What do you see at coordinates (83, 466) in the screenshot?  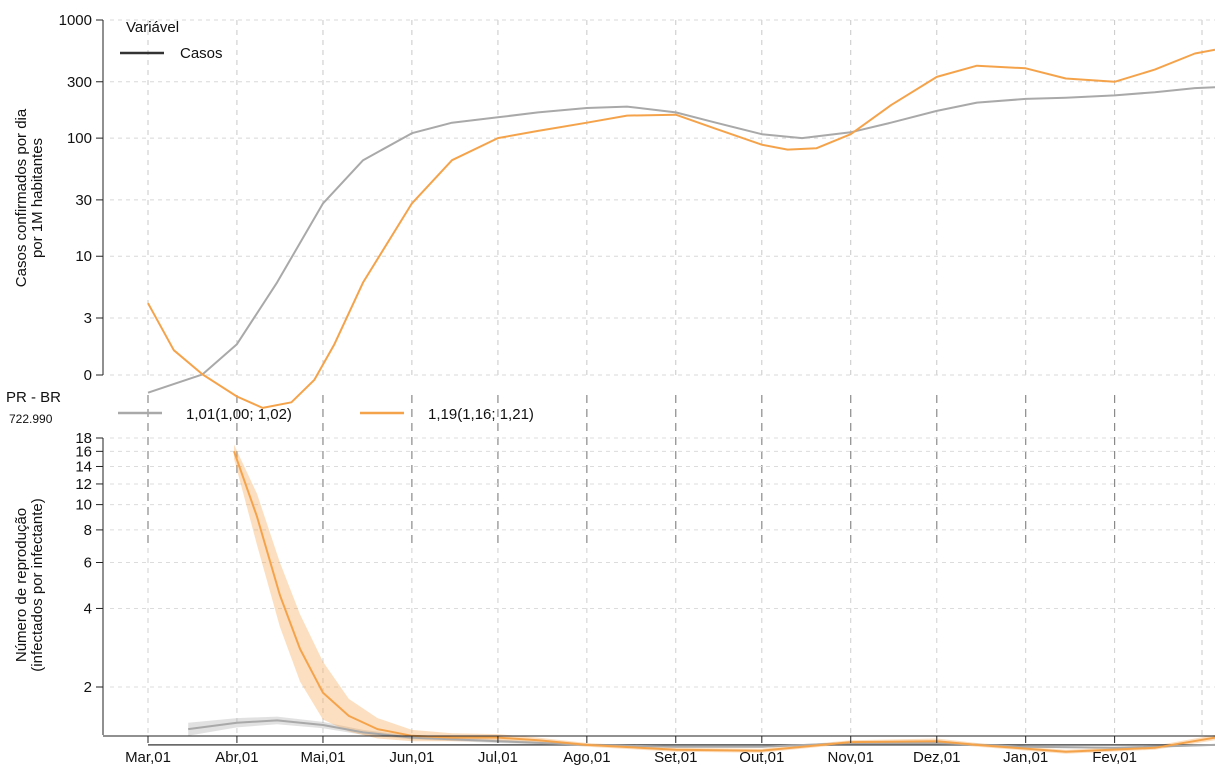 I see `bottom-y-tick-label: 14` at bounding box center [83, 466].